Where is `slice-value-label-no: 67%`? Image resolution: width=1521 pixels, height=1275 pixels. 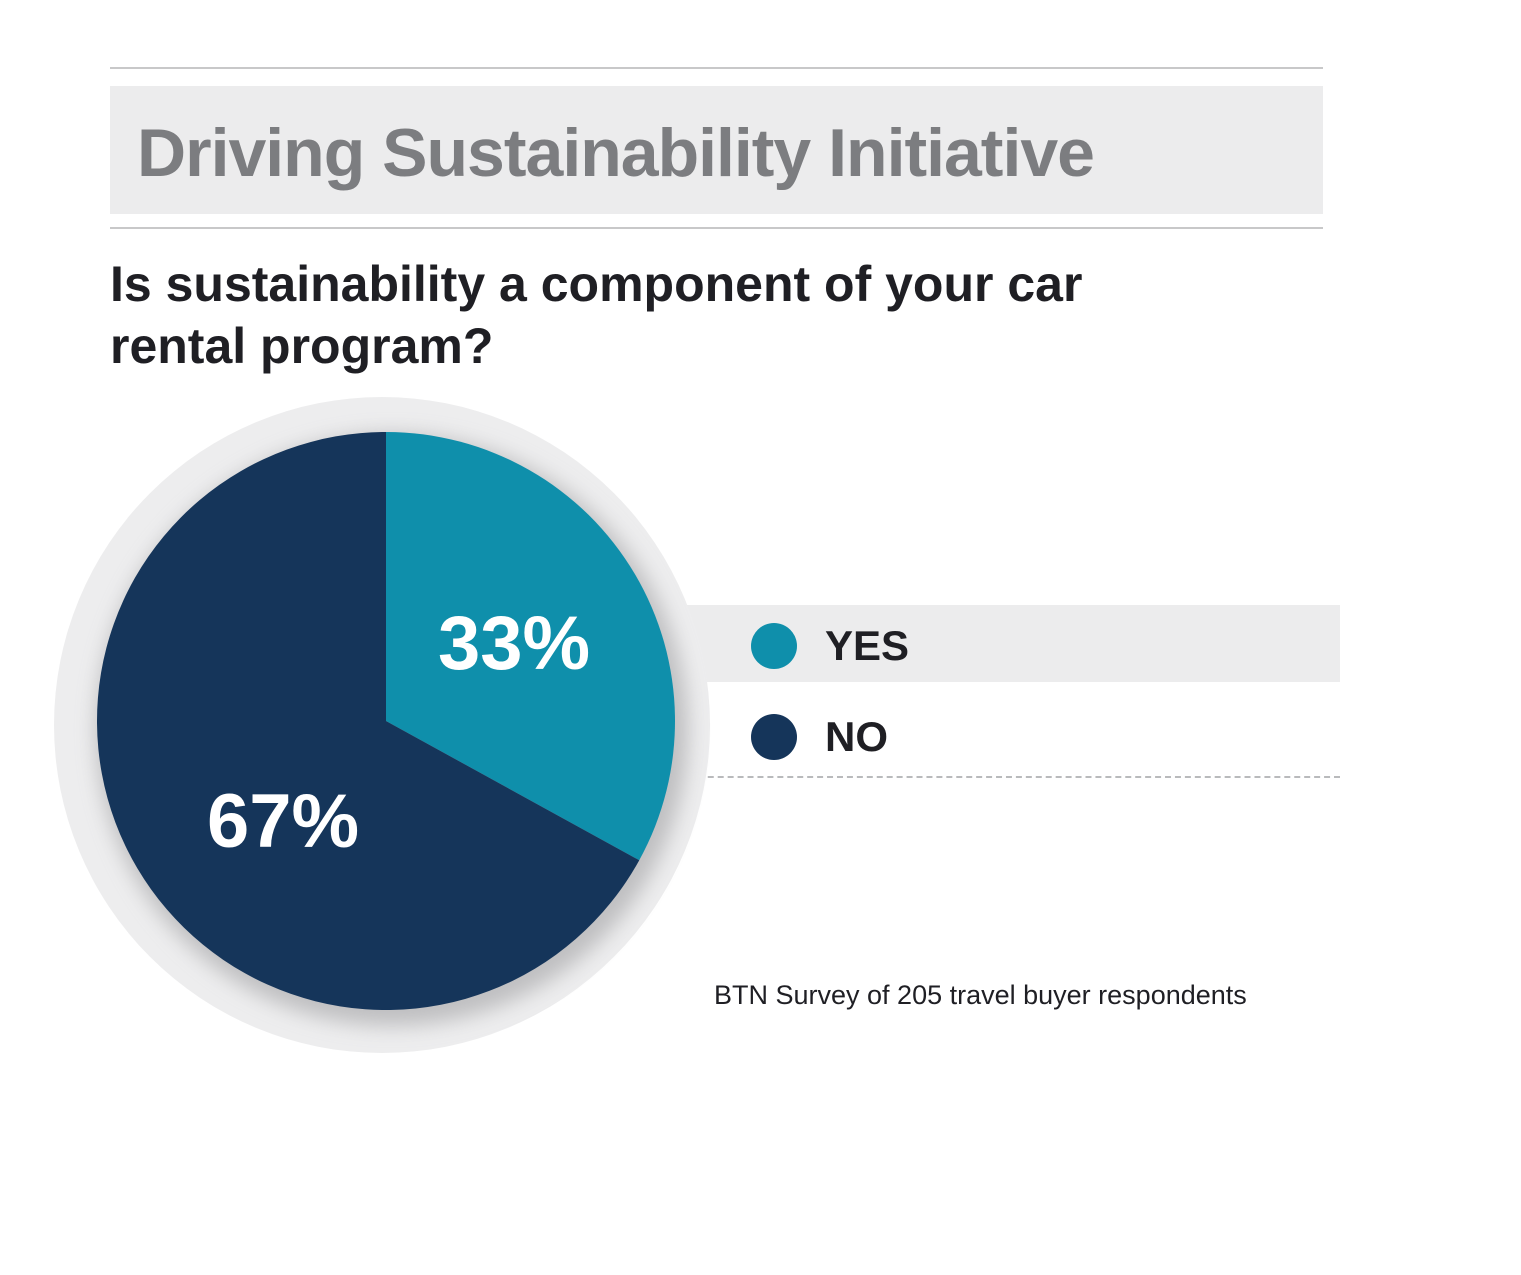
slice-value-label-no: 67% is located at coordinates (283, 821).